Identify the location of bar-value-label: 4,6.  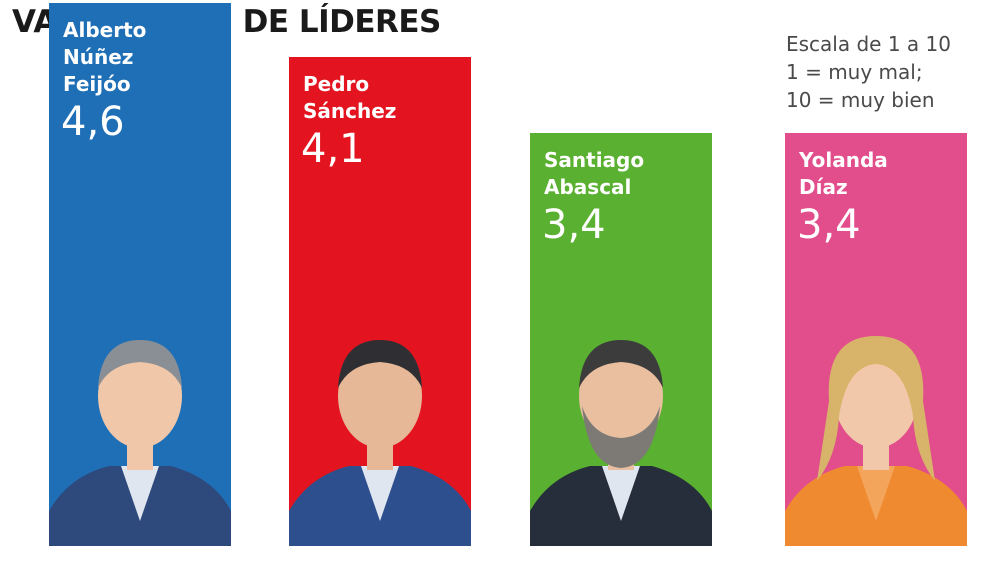
(93, 122).